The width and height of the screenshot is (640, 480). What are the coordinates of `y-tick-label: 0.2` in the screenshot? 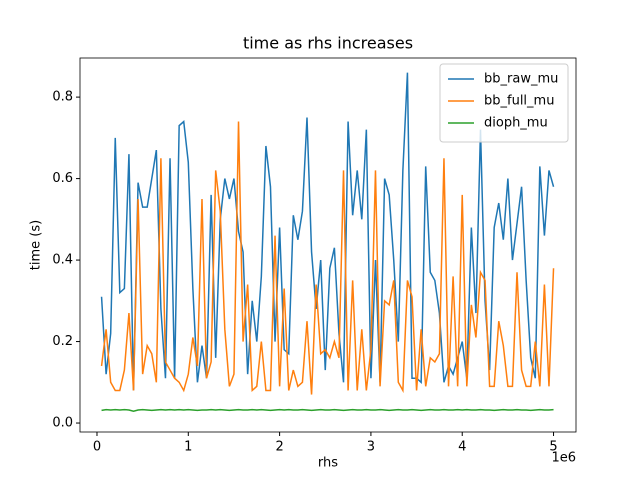 It's located at (62, 341).